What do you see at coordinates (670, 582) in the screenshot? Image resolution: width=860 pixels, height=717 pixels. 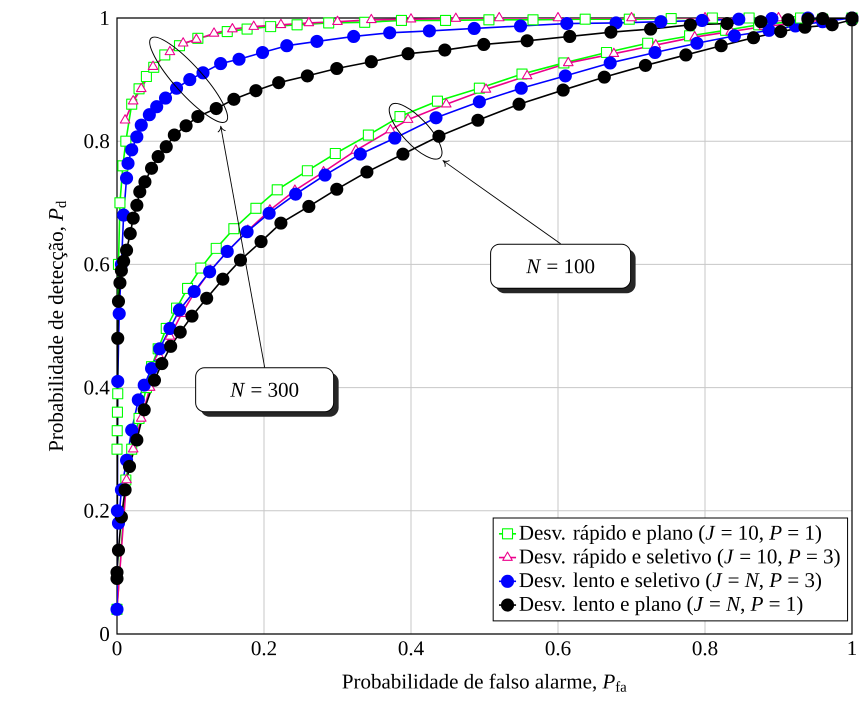 I see `legend-label: Desv. lento e seletivo (J = N, P = 3)` at bounding box center [670, 582].